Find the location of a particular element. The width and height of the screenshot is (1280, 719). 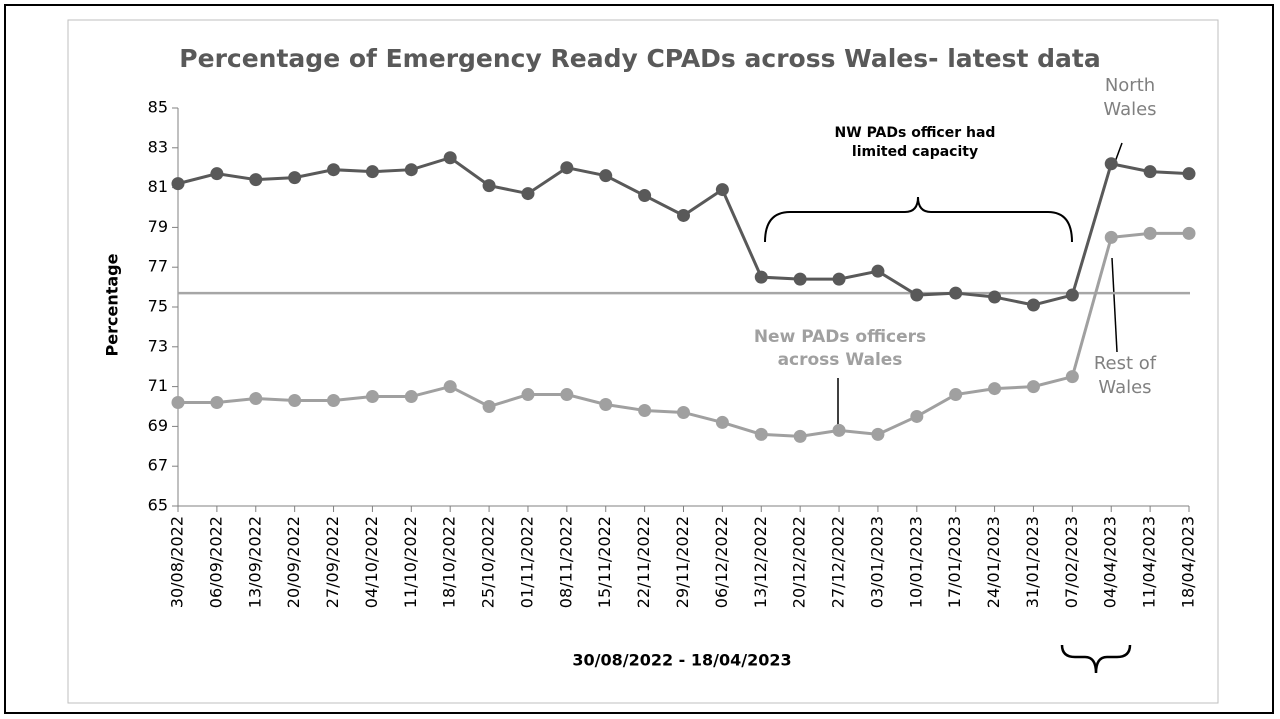

y-axis-label: Percentage is located at coordinates (112, 304).